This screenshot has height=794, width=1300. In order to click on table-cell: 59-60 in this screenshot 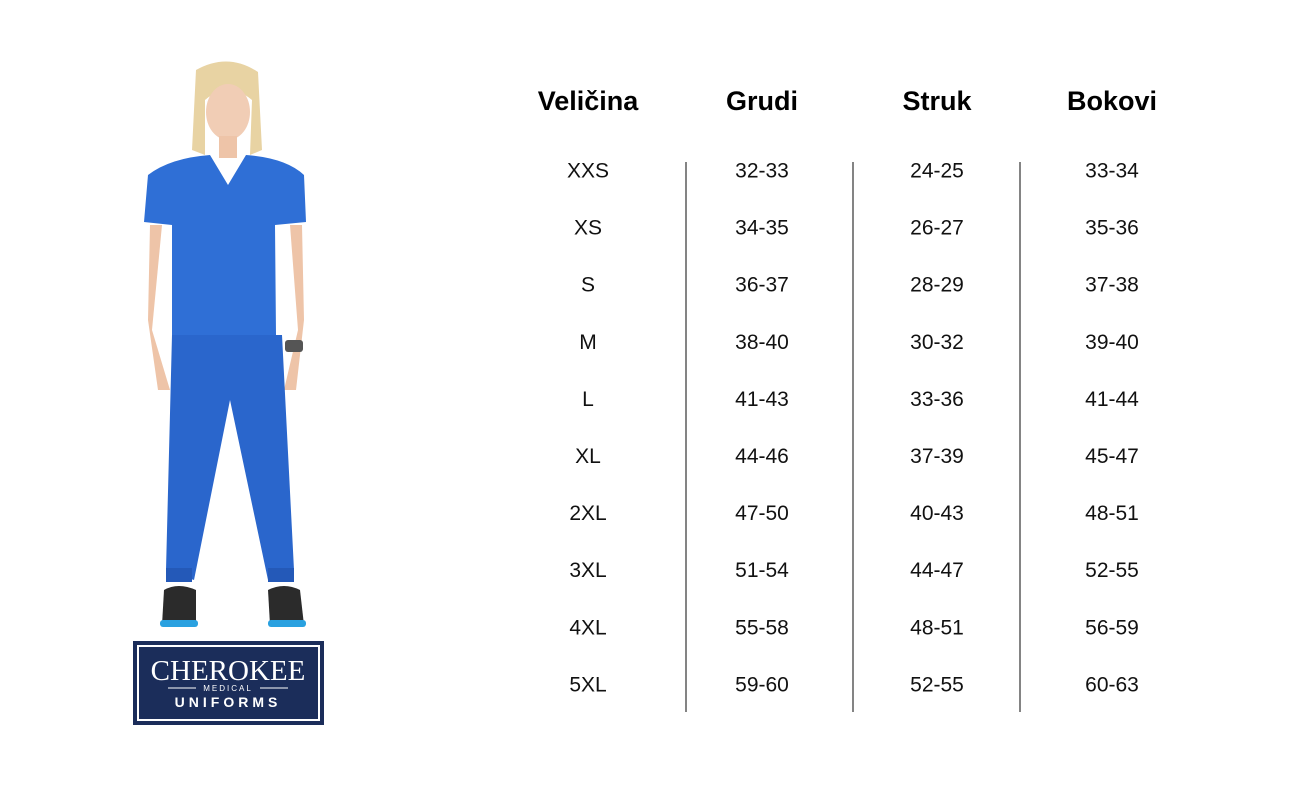, I will do `click(762, 684)`.